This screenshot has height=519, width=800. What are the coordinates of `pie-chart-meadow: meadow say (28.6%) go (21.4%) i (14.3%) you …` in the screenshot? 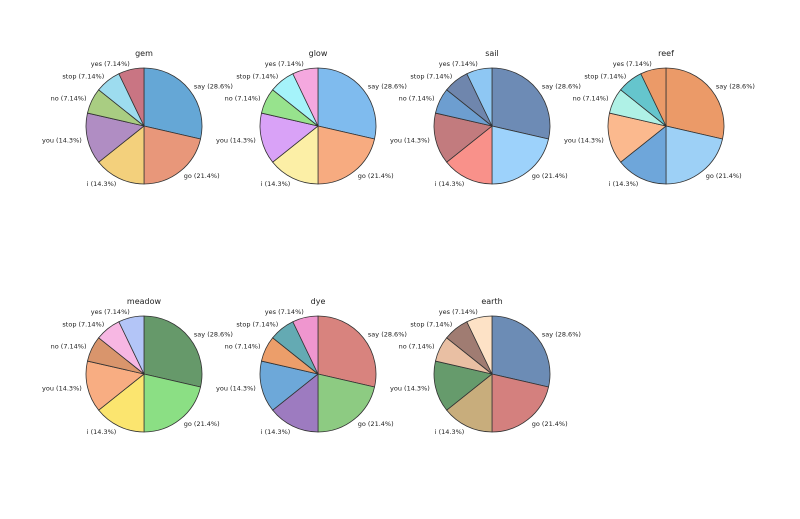 It's located at (137, 366).